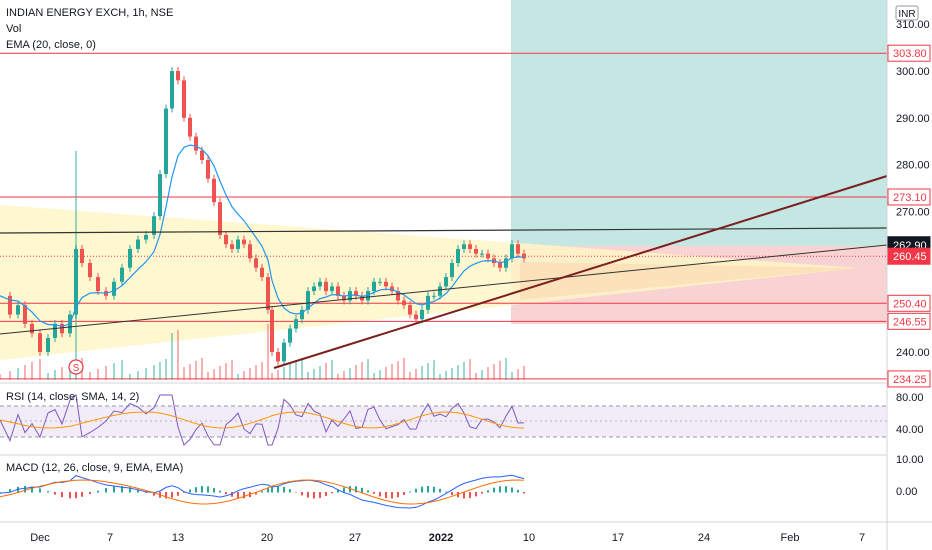 The width and height of the screenshot is (932, 550). Describe the element at coordinates (76, 367) in the screenshot. I see `split-event-marker` at that location.